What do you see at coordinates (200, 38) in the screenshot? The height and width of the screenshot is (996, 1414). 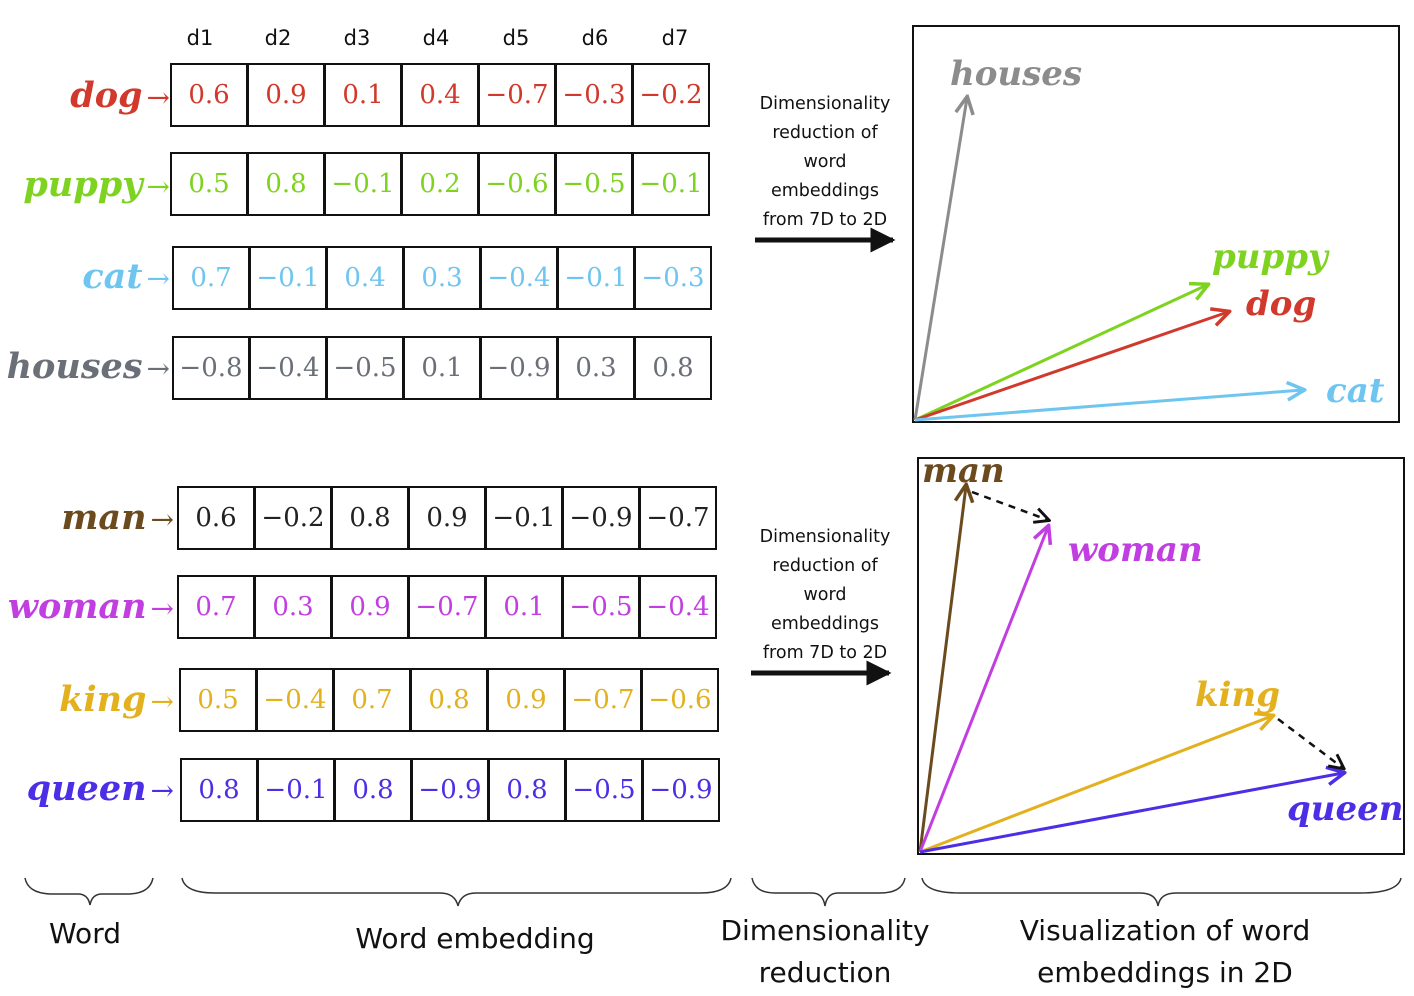 I see `dim-header-d1: d1` at bounding box center [200, 38].